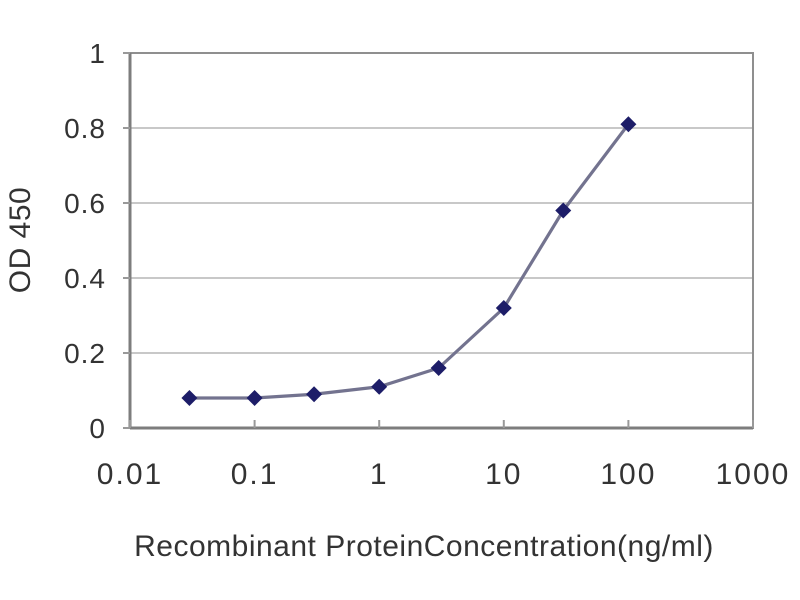 This screenshot has height=600, width=800. I want to click on x-axis-title: Recombinant ProteinConcentration(ng/ml), so click(424, 546).